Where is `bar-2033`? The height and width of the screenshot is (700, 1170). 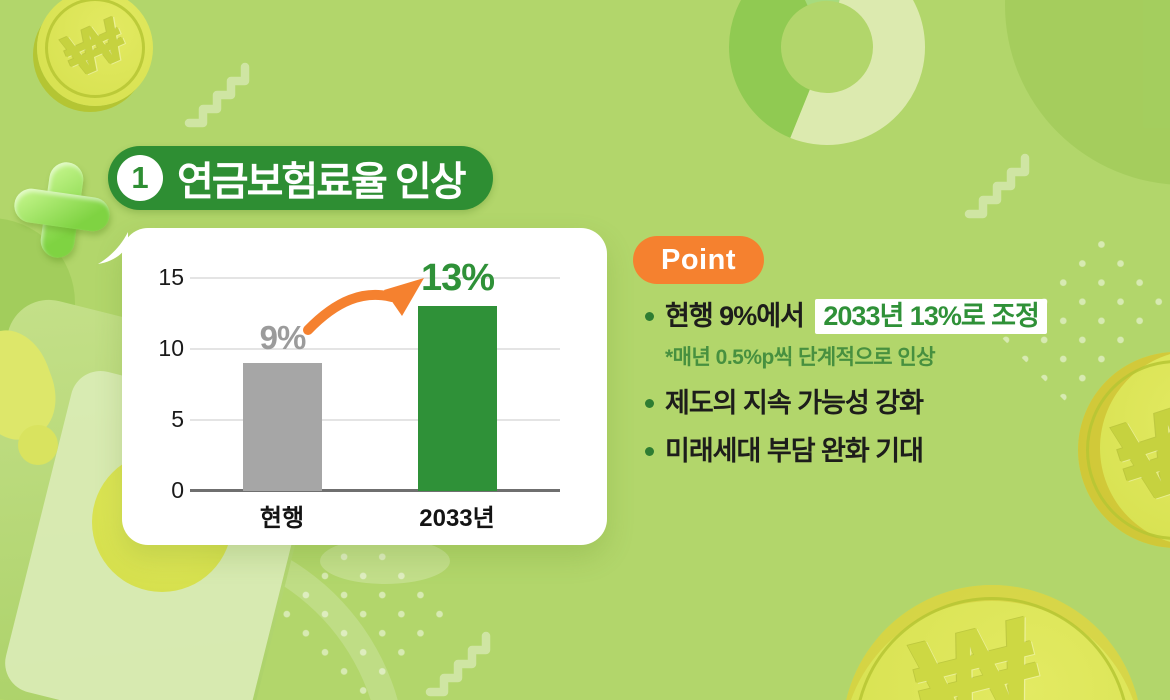 bar-2033 is located at coordinates (457, 398).